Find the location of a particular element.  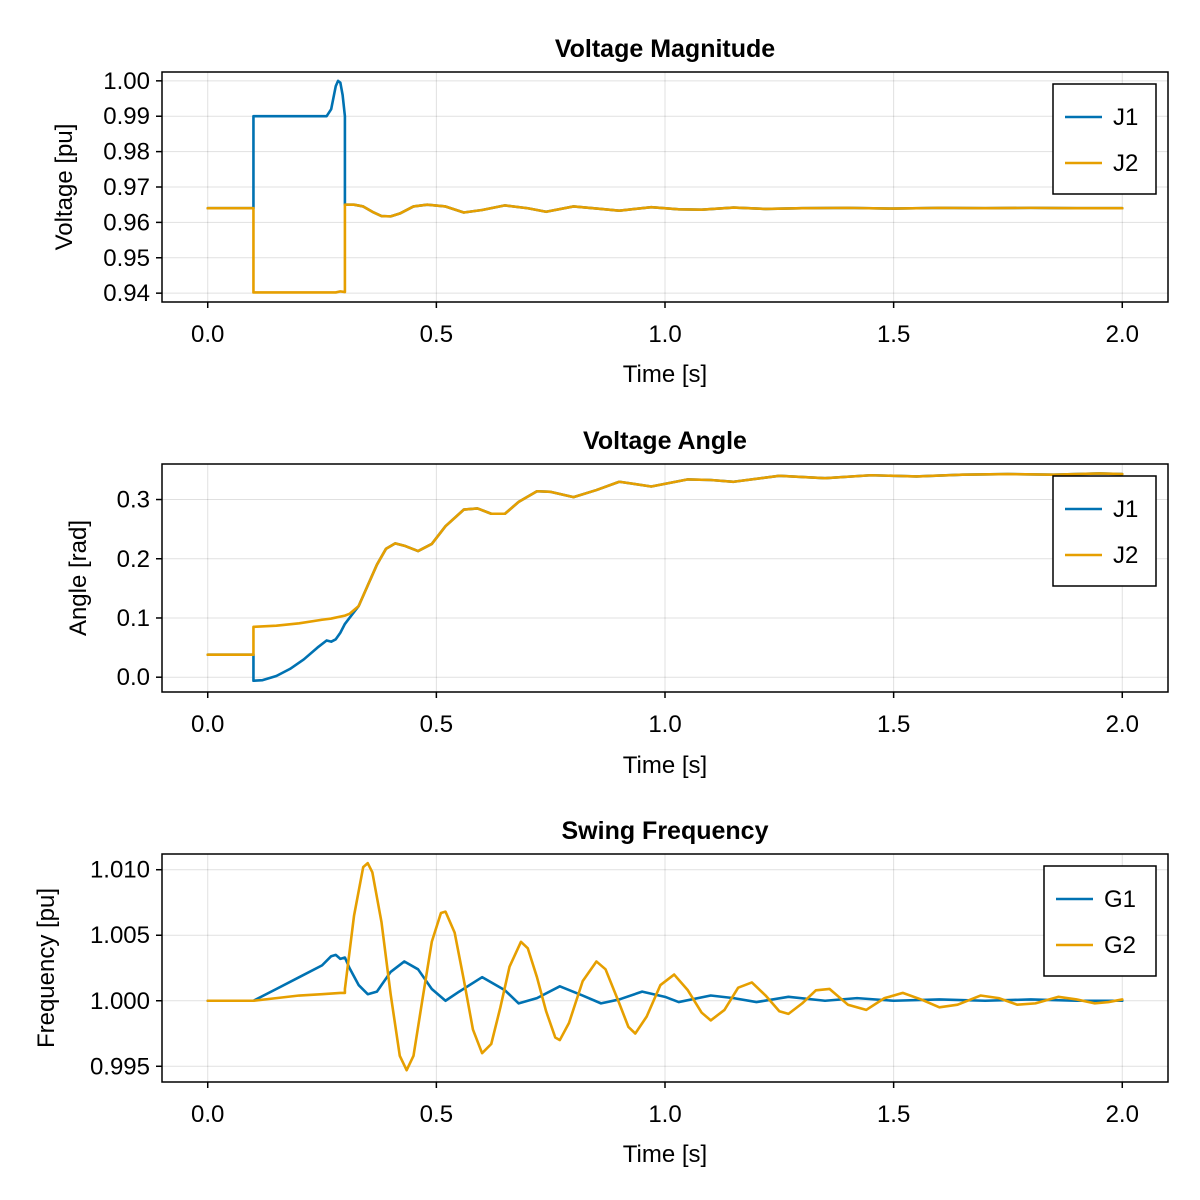

y-tick-label: 0.94 is located at coordinates (126, 293).